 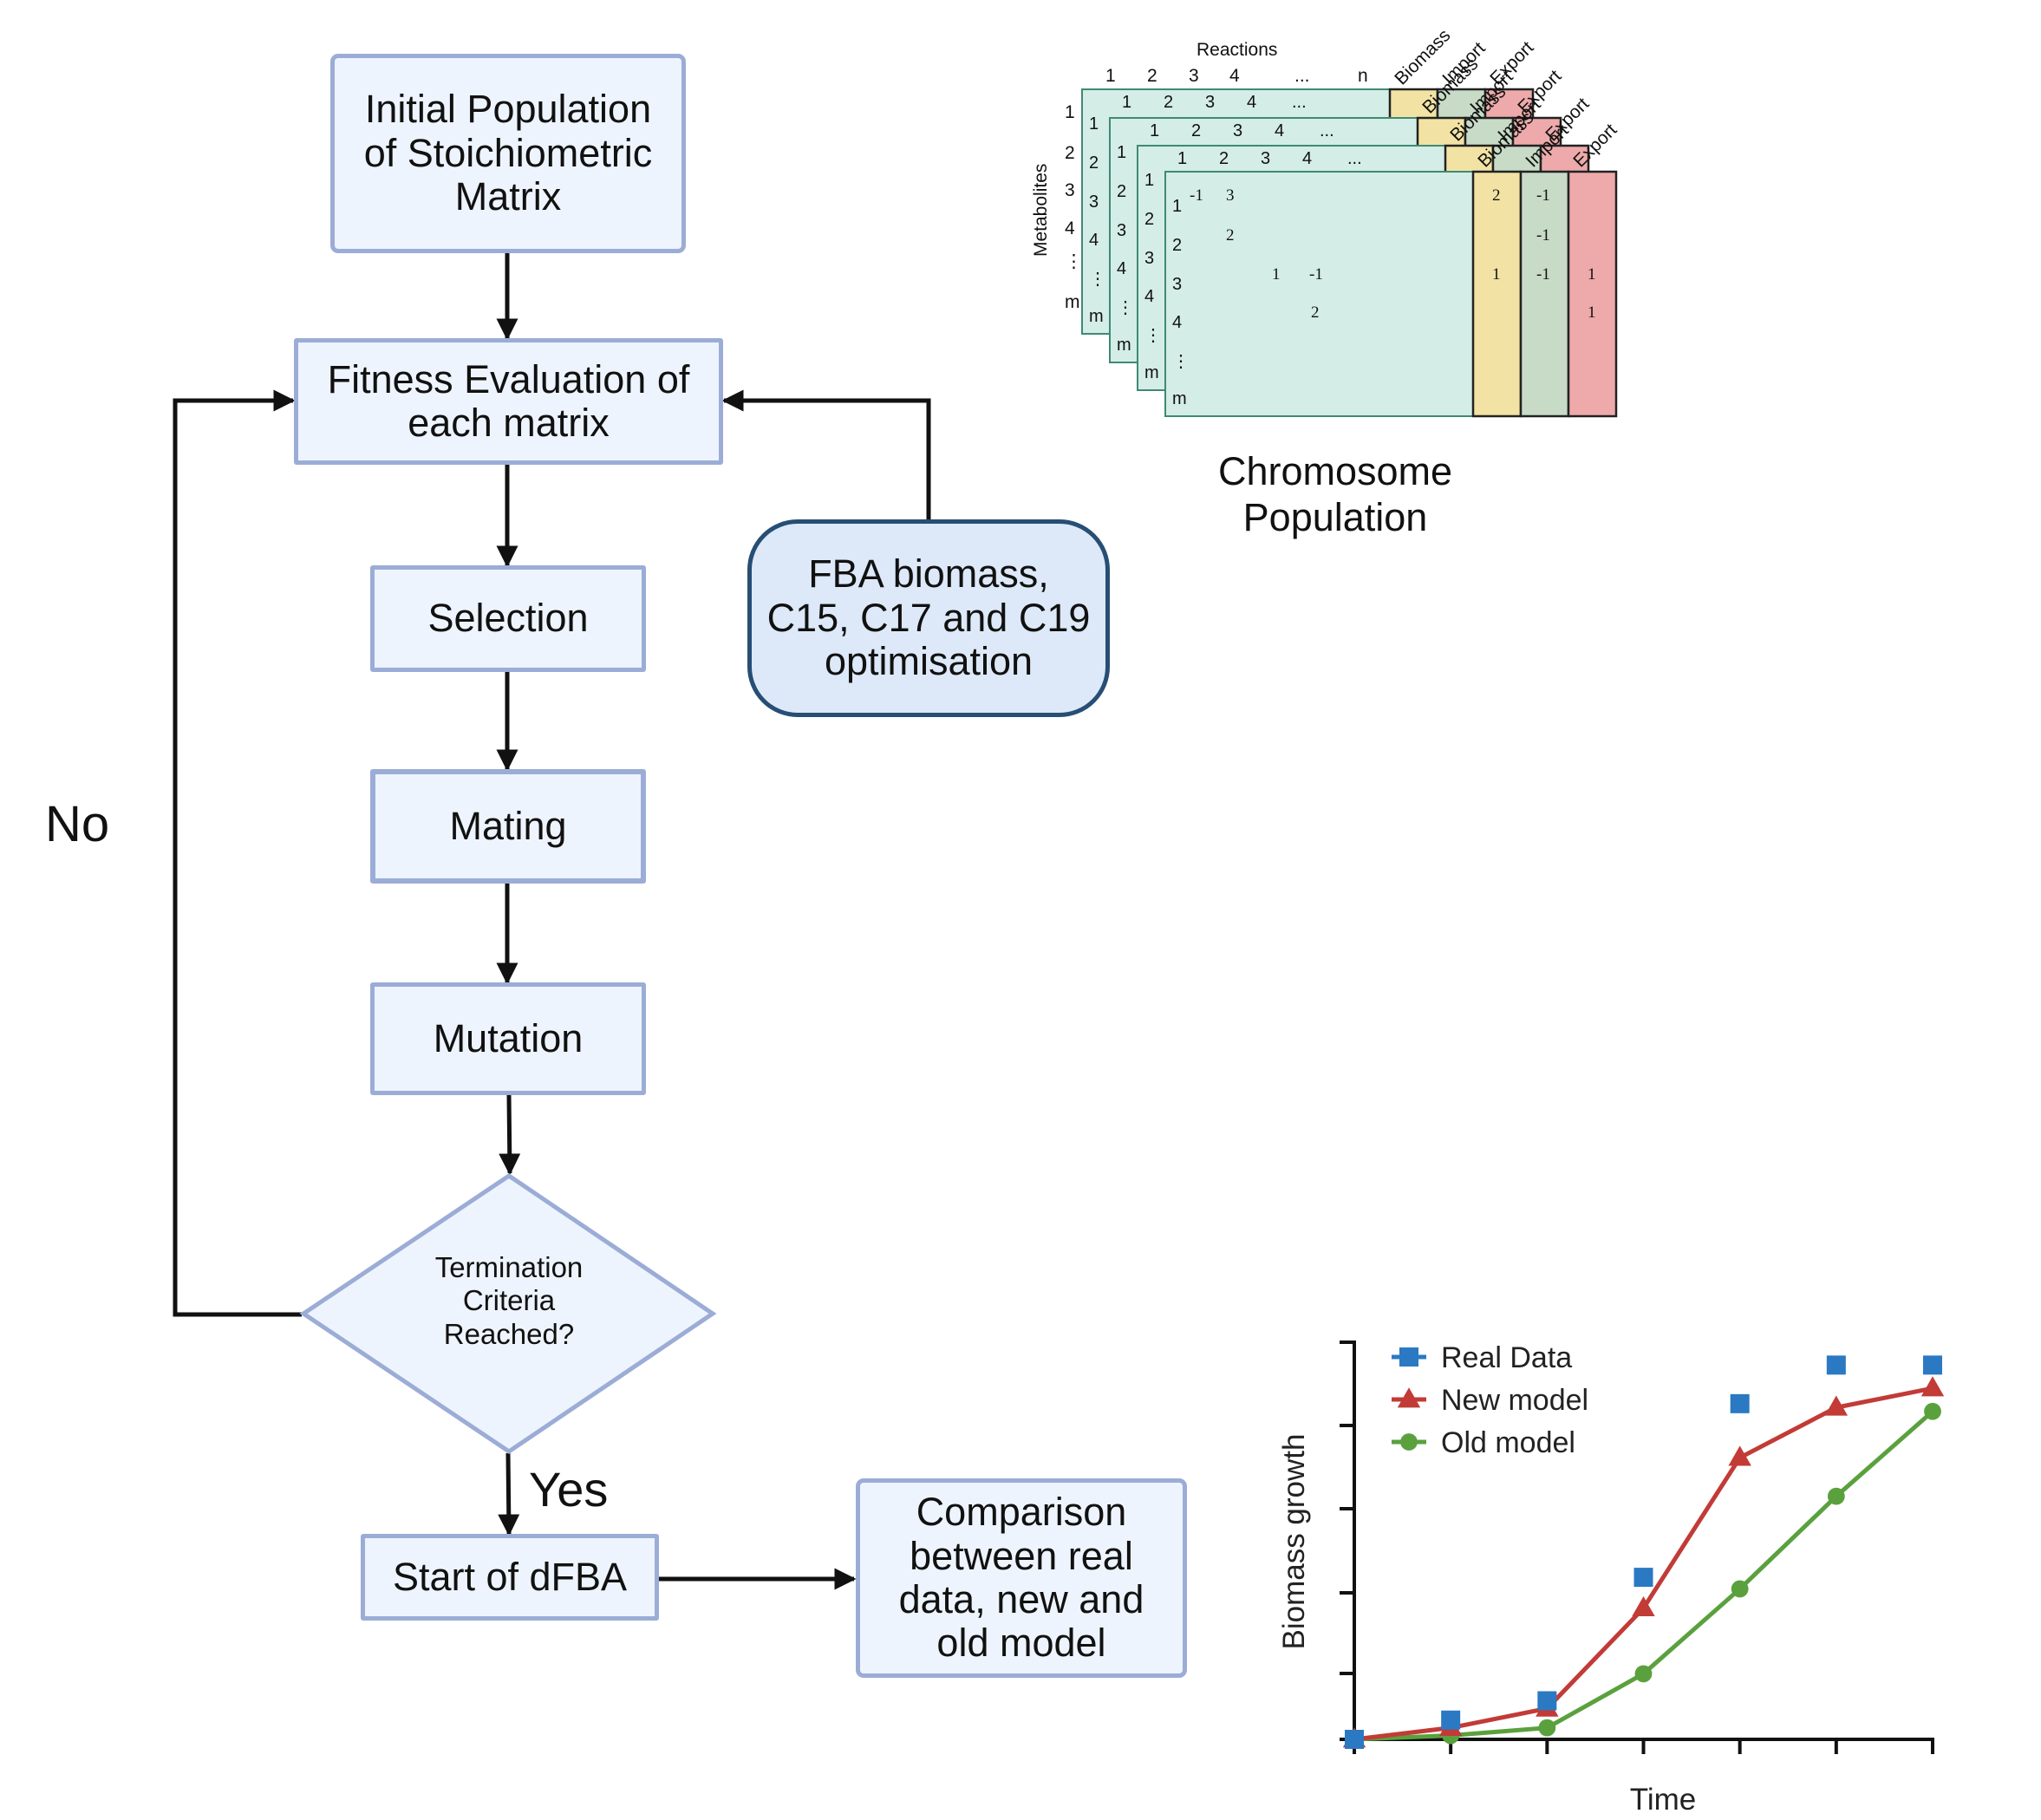 I want to click on legend-item: Real Data, so click(x=1482, y=1357).